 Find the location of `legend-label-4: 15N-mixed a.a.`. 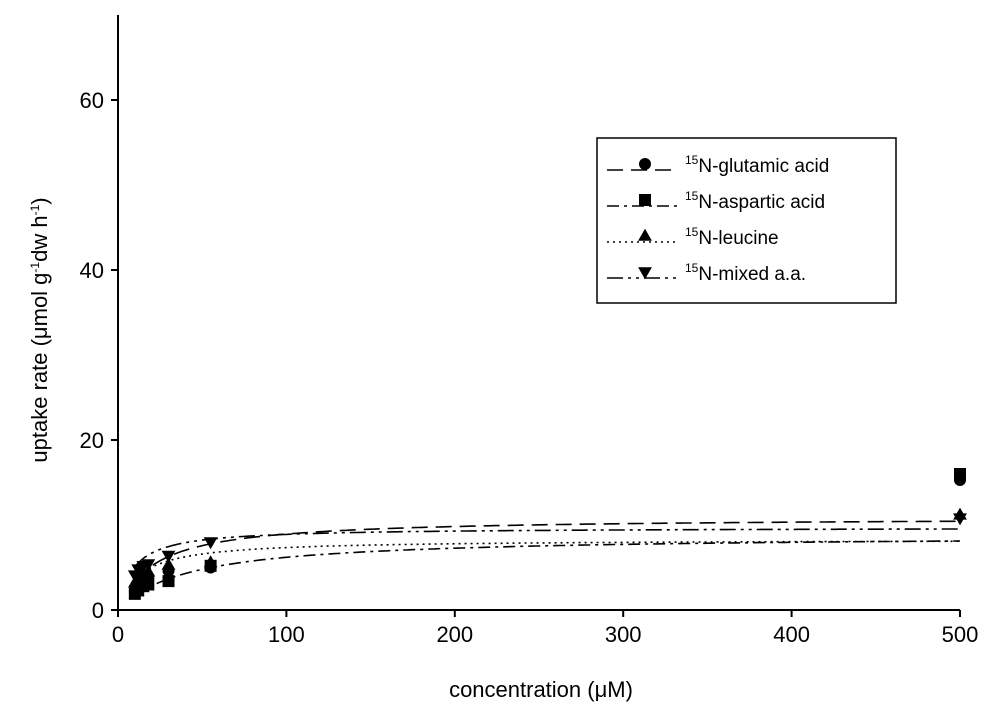

legend-label-4: 15N-mixed a.a. is located at coordinates (745, 273).